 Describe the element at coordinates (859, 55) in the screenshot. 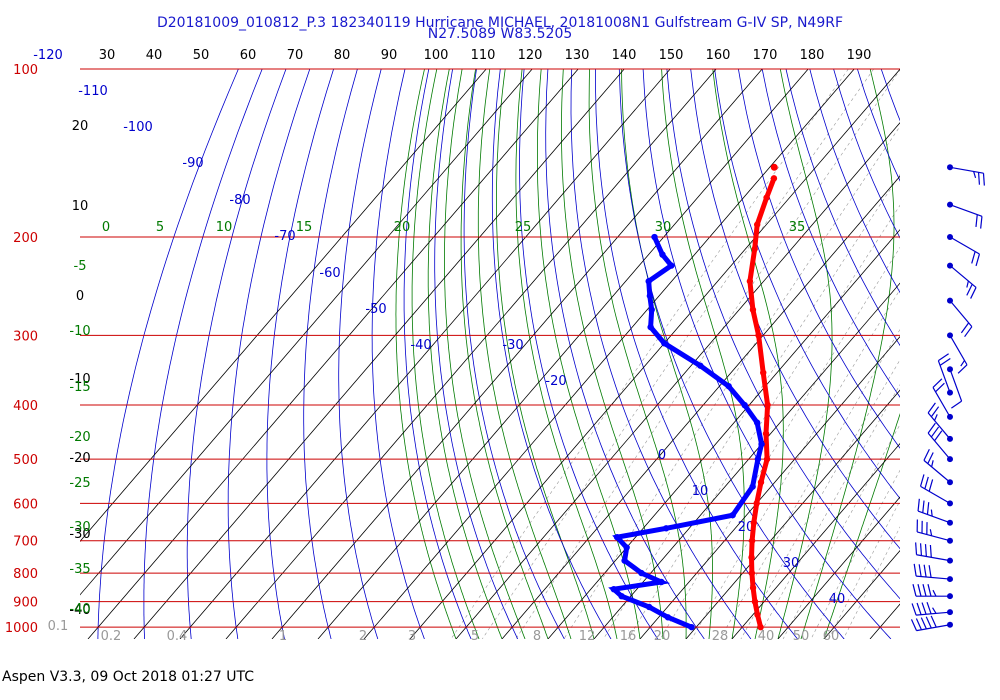

I see `top-scale-label: 190` at that location.